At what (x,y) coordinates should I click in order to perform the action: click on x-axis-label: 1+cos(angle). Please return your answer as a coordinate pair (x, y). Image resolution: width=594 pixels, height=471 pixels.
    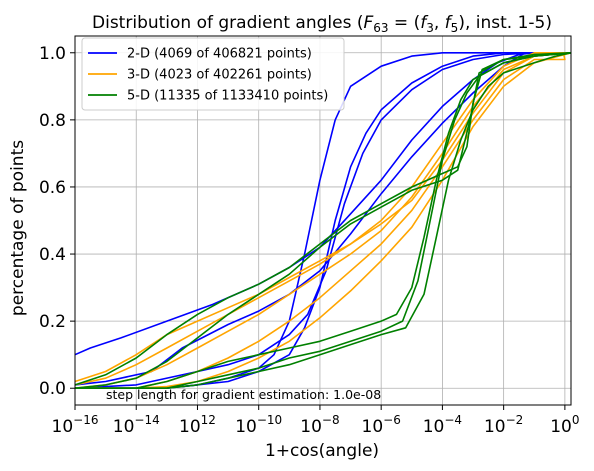
    Looking at the image, I should click on (322, 451).